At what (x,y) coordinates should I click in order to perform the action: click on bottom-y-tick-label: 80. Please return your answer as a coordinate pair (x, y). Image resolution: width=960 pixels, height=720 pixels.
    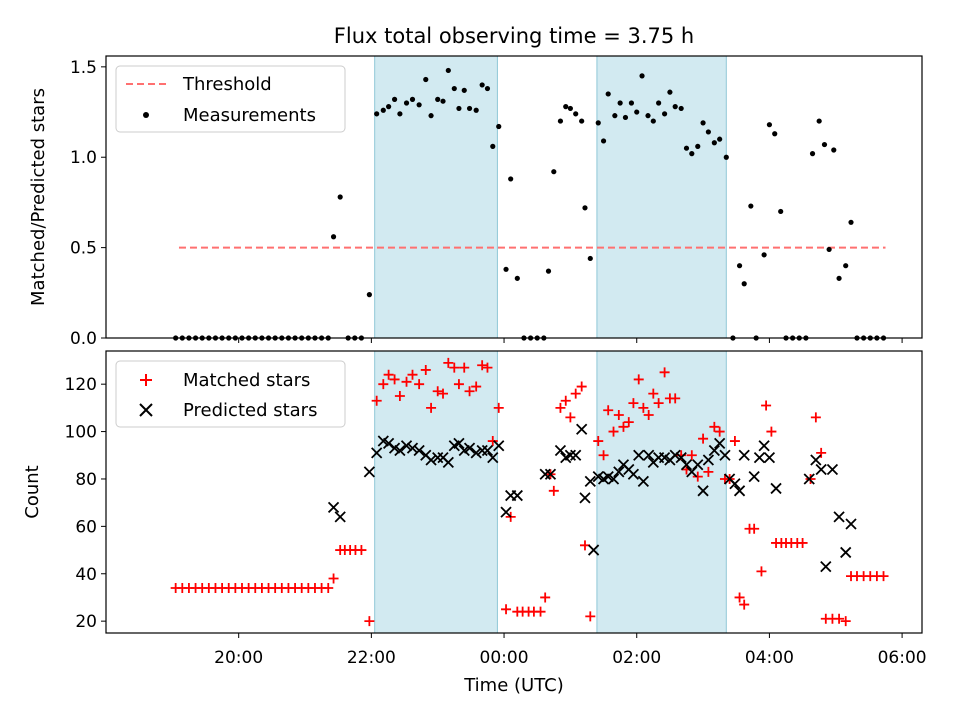
    Looking at the image, I should click on (86, 480).